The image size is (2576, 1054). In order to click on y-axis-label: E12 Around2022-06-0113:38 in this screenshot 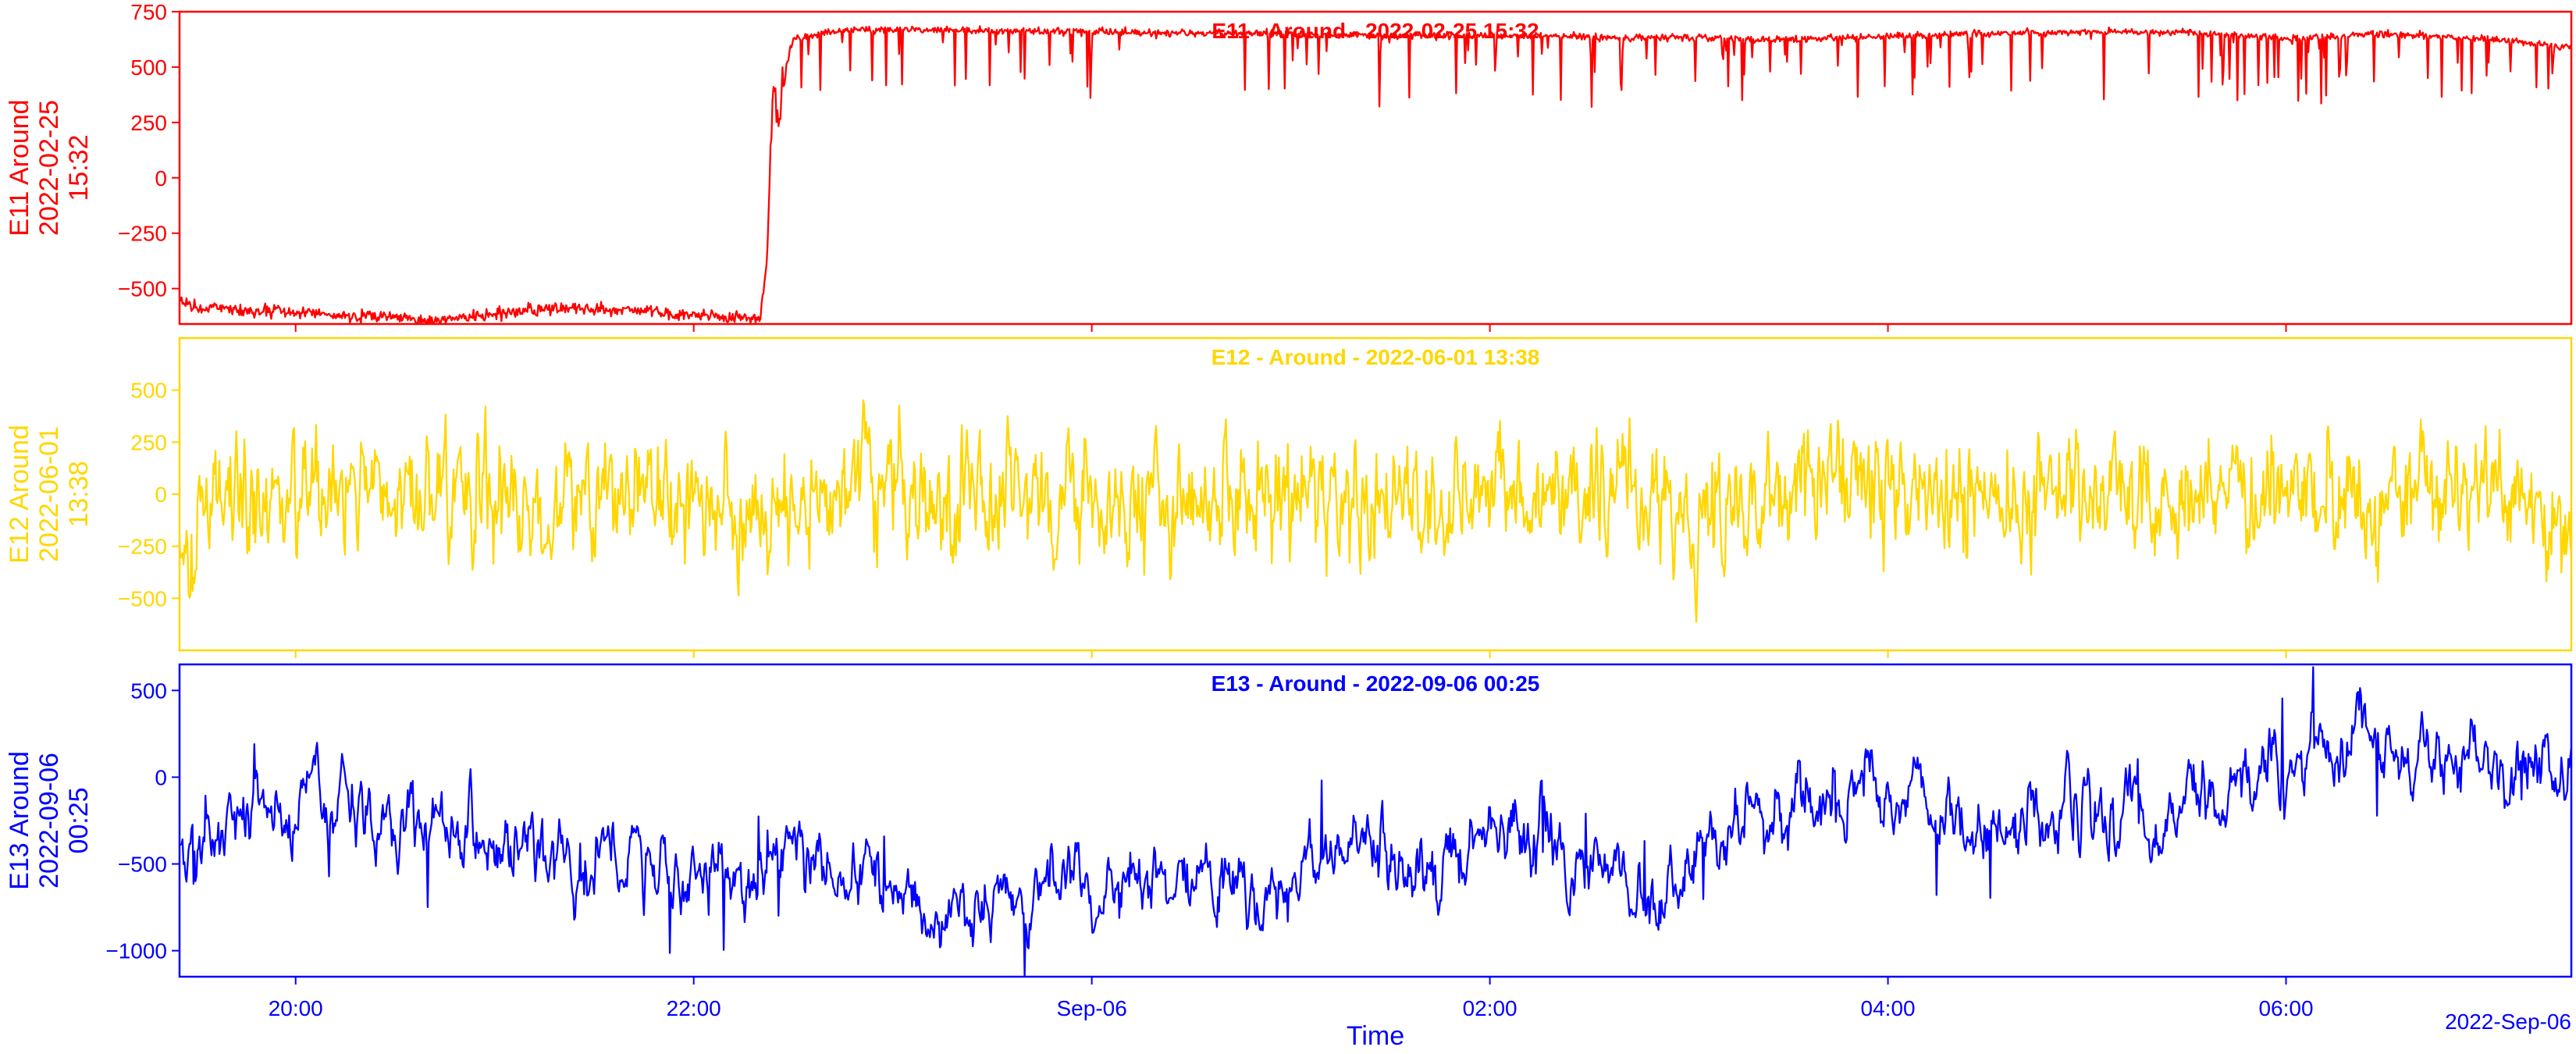, I will do `click(49, 494)`.